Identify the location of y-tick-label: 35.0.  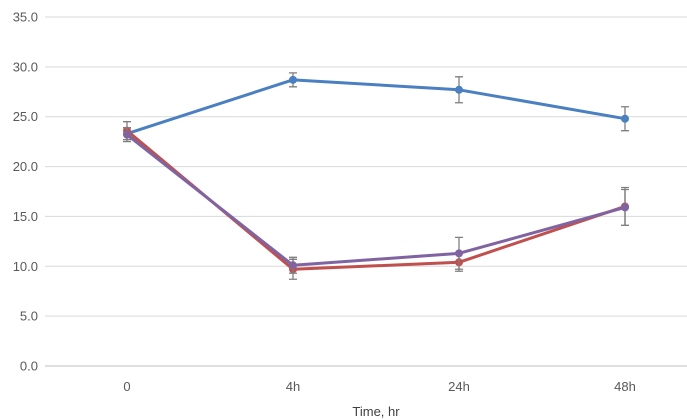
(25, 17).